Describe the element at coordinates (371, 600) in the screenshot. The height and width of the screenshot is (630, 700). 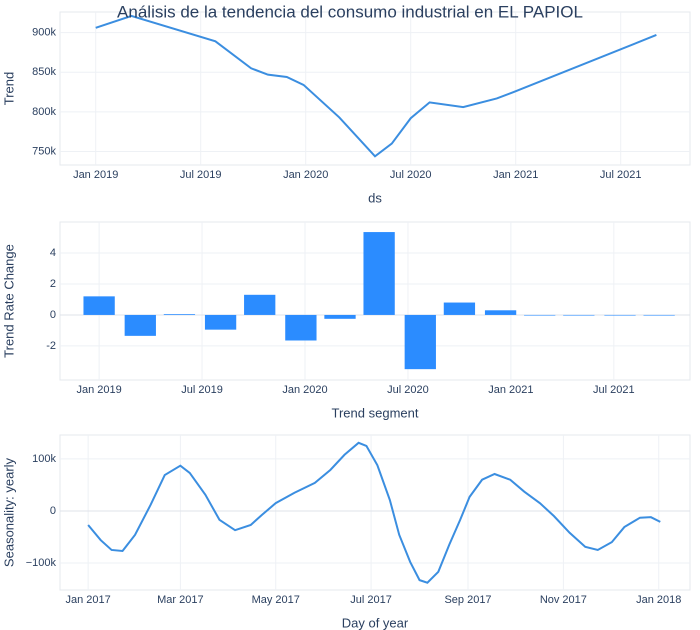
I see `x-tick-label: Jul 2017` at that location.